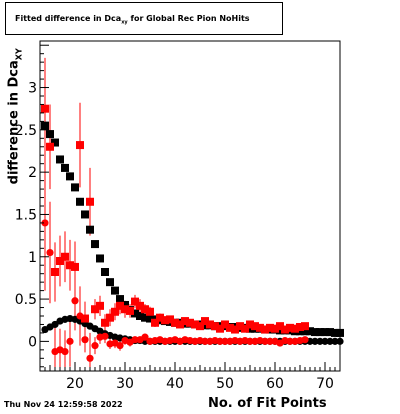 The width and height of the screenshot is (400, 414). Describe the element at coordinates (32, 342) in the screenshot. I see `y-tick-label: 0` at that location.